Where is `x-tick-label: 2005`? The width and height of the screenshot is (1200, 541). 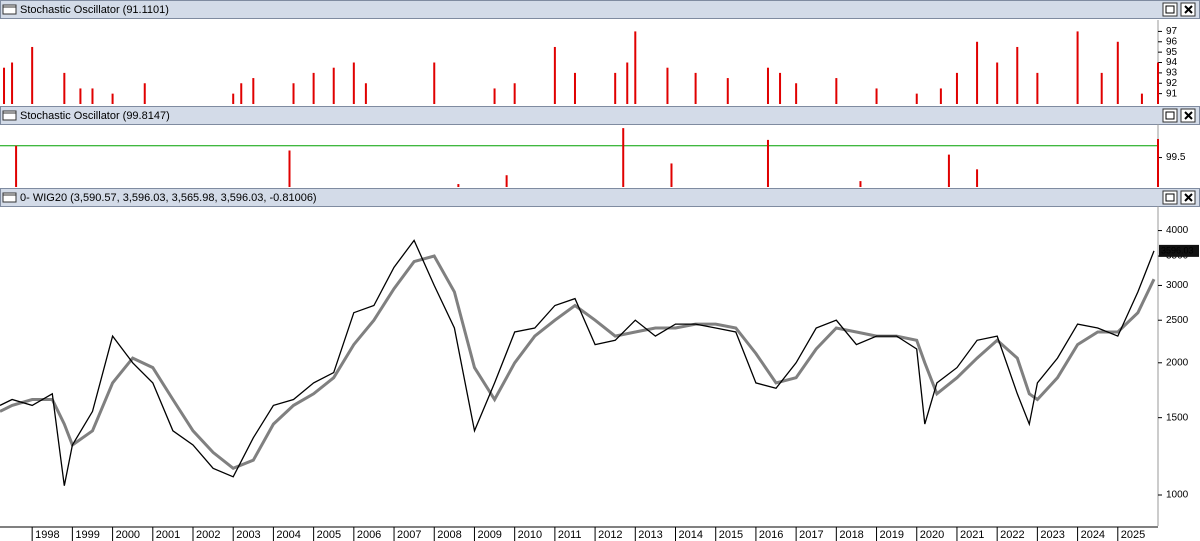 x-tick-label: 2005 is located at coordinates (329, 535).